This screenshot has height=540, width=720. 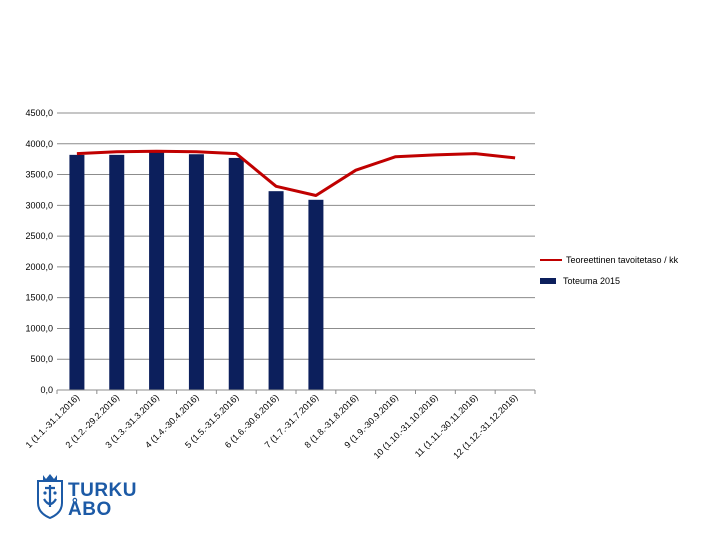 I want to click on line-series, so click(x=296, y=173).